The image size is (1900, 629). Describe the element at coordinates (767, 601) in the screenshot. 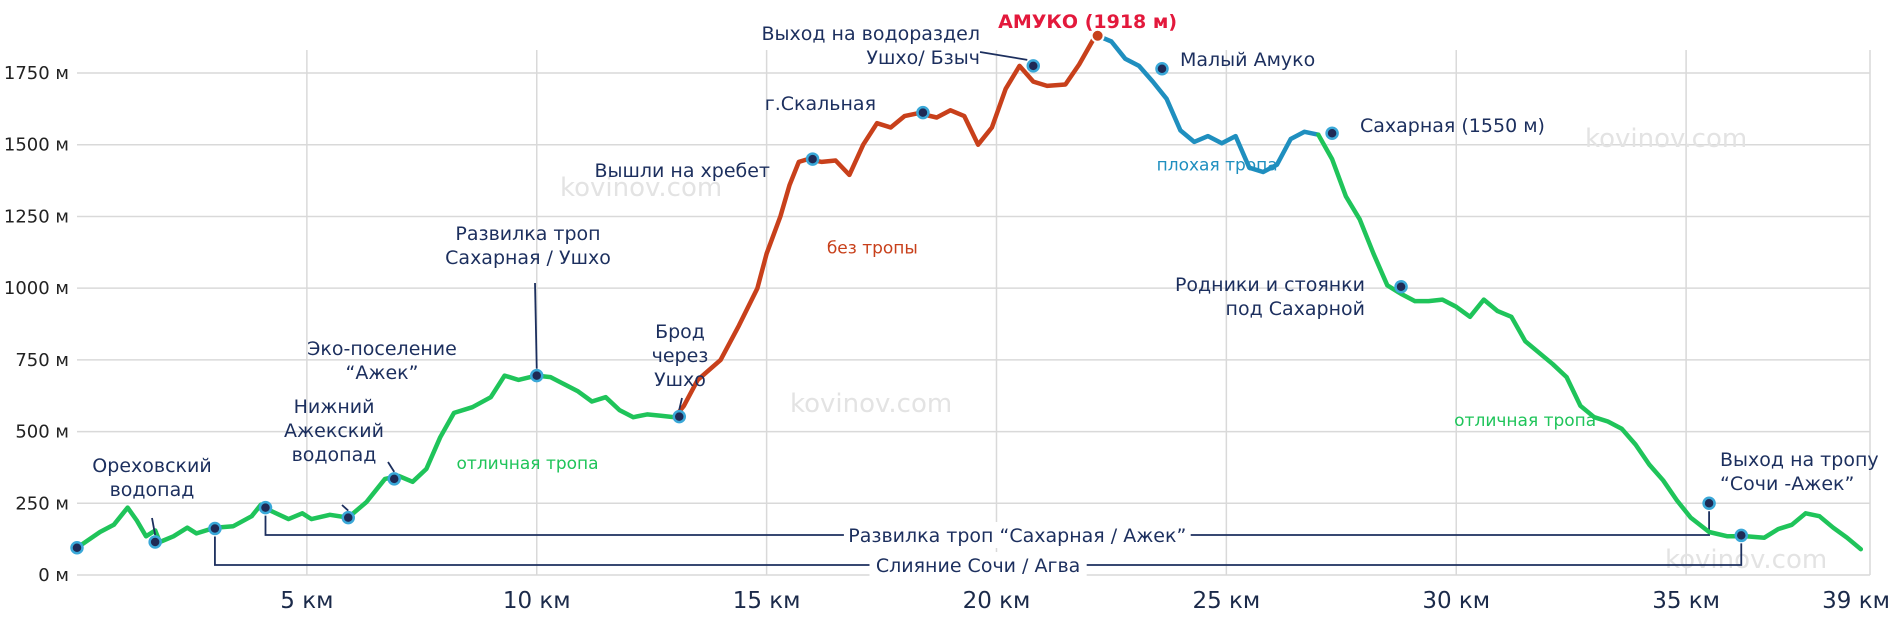

I see `x-tick-label: 15 км` at that location.